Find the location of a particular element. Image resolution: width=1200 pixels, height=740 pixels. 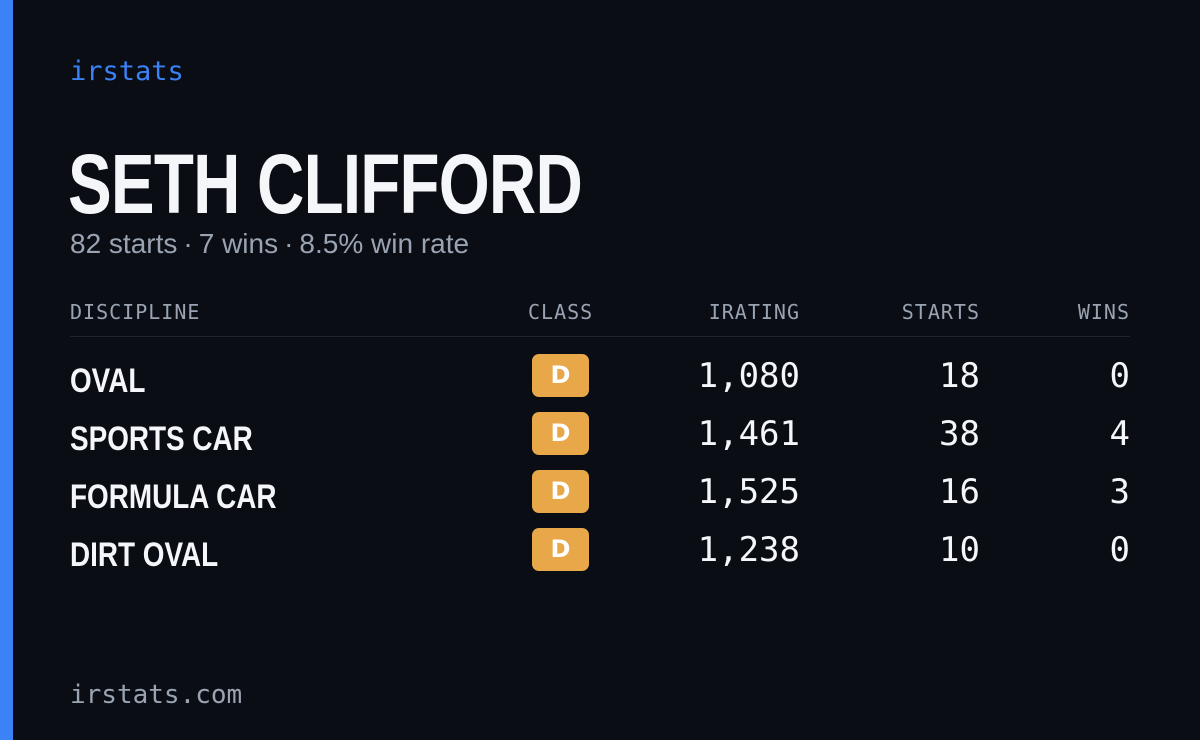

starts-summary: 82 starts is located at coordinates (124, 243).